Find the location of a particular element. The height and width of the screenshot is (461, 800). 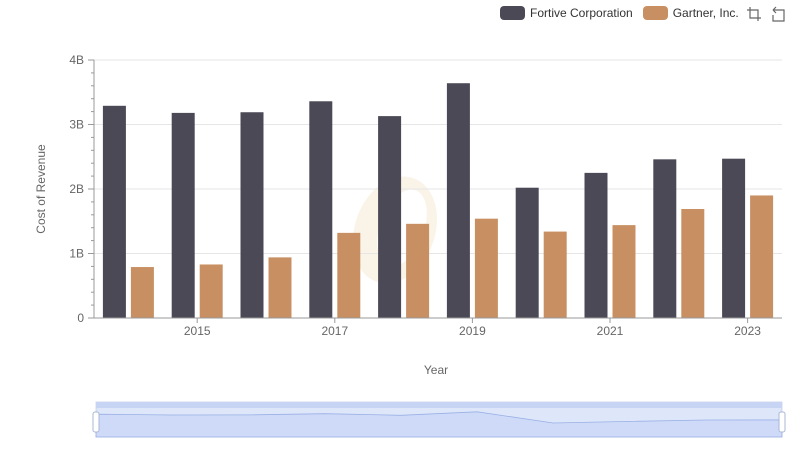

legend-label-fortive: Fortive Corporation is located at coordinates (581, 13).